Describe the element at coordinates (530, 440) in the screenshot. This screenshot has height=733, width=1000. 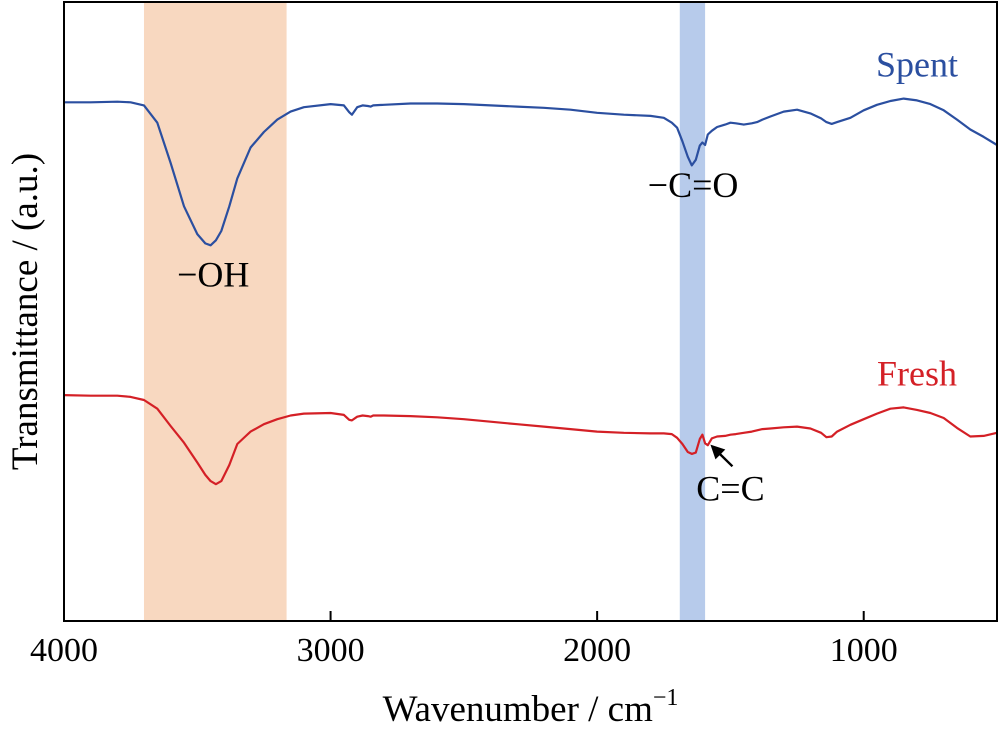
I see `series-line-fresh` at that location.